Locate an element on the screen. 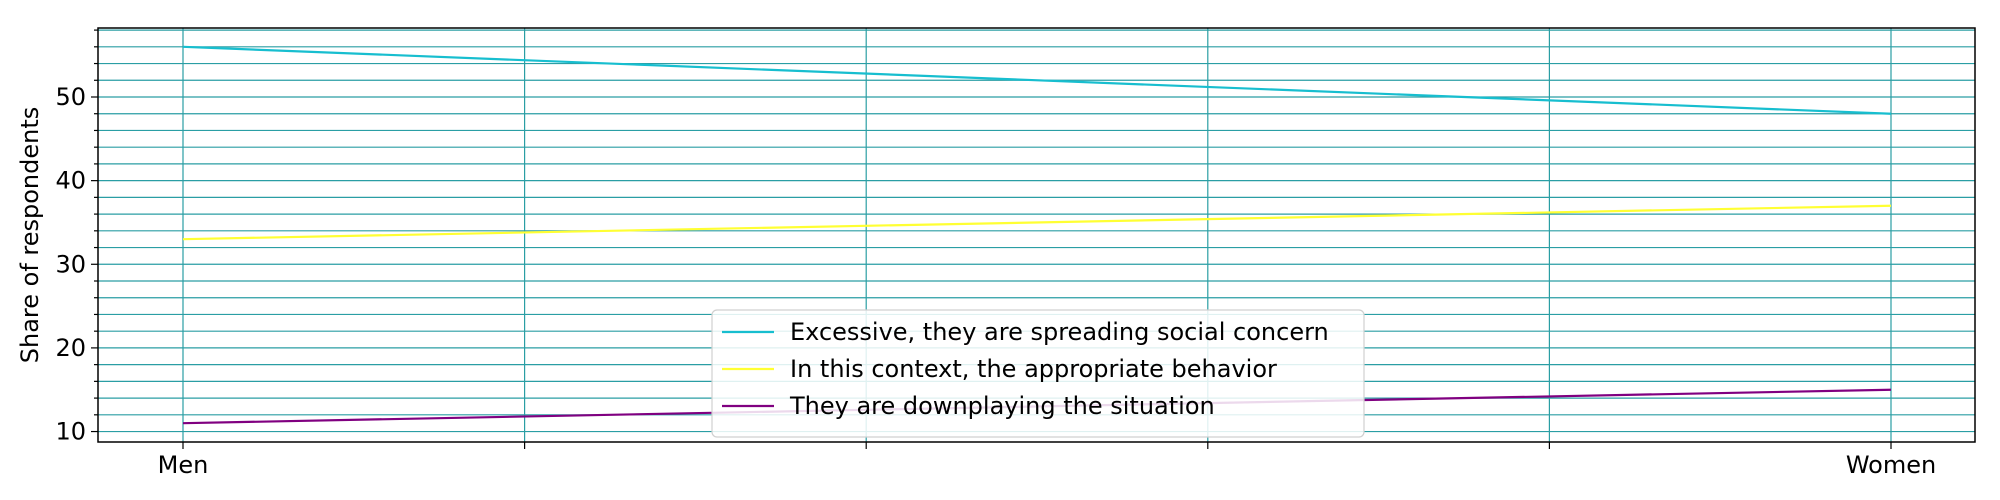 Image resolution: width=2000 pixels, height=500 pixels. y-tick-label: 50 is located at coordinates (70, 97).